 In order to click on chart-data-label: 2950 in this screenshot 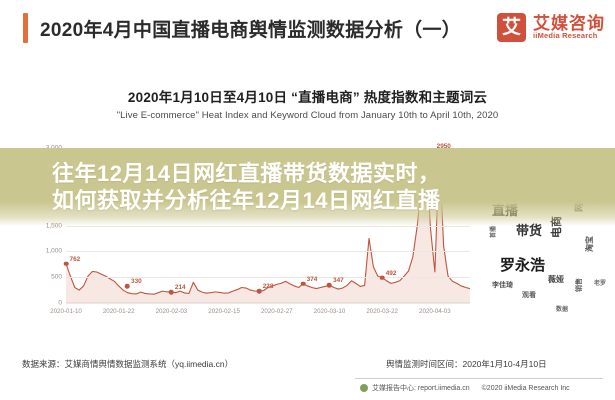, I will do `click(443, 146)`.